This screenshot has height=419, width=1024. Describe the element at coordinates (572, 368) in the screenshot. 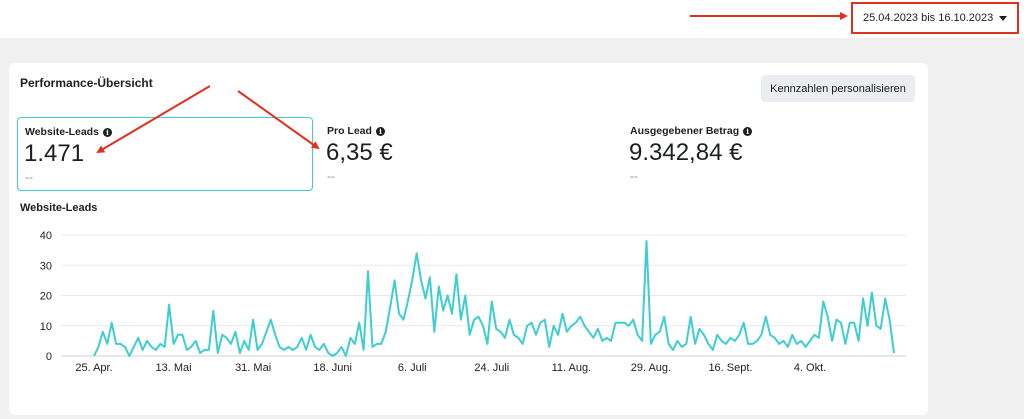

I see `x-tick-label: 11. Aug.` at that location.